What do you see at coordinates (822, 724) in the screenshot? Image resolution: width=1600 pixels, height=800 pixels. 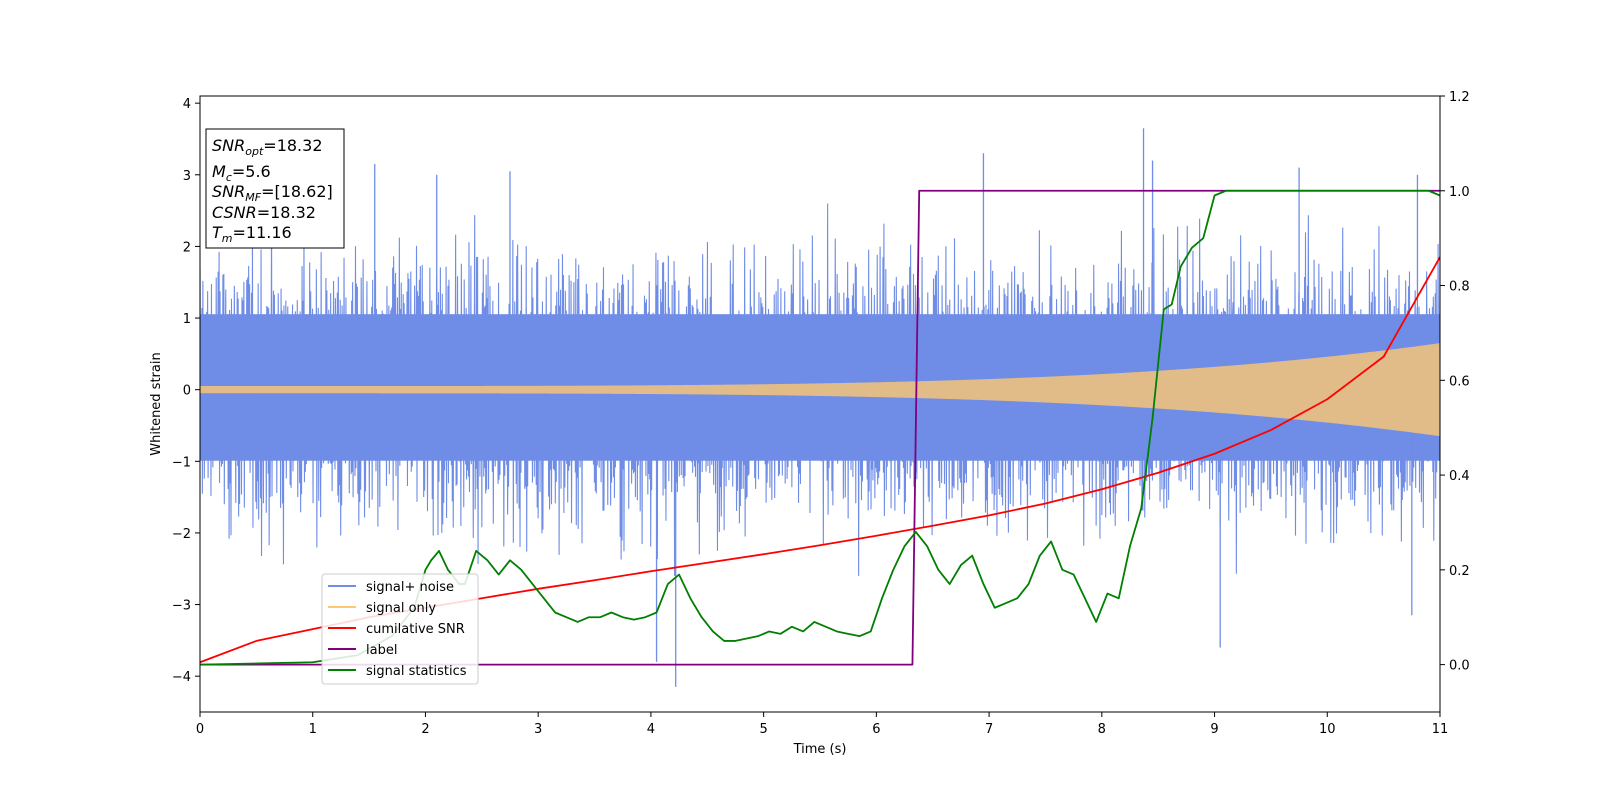 I see `x-axis: 0 1 2 3 4 5 6 7 8 9 10 11` at bounding box center [822, 724].